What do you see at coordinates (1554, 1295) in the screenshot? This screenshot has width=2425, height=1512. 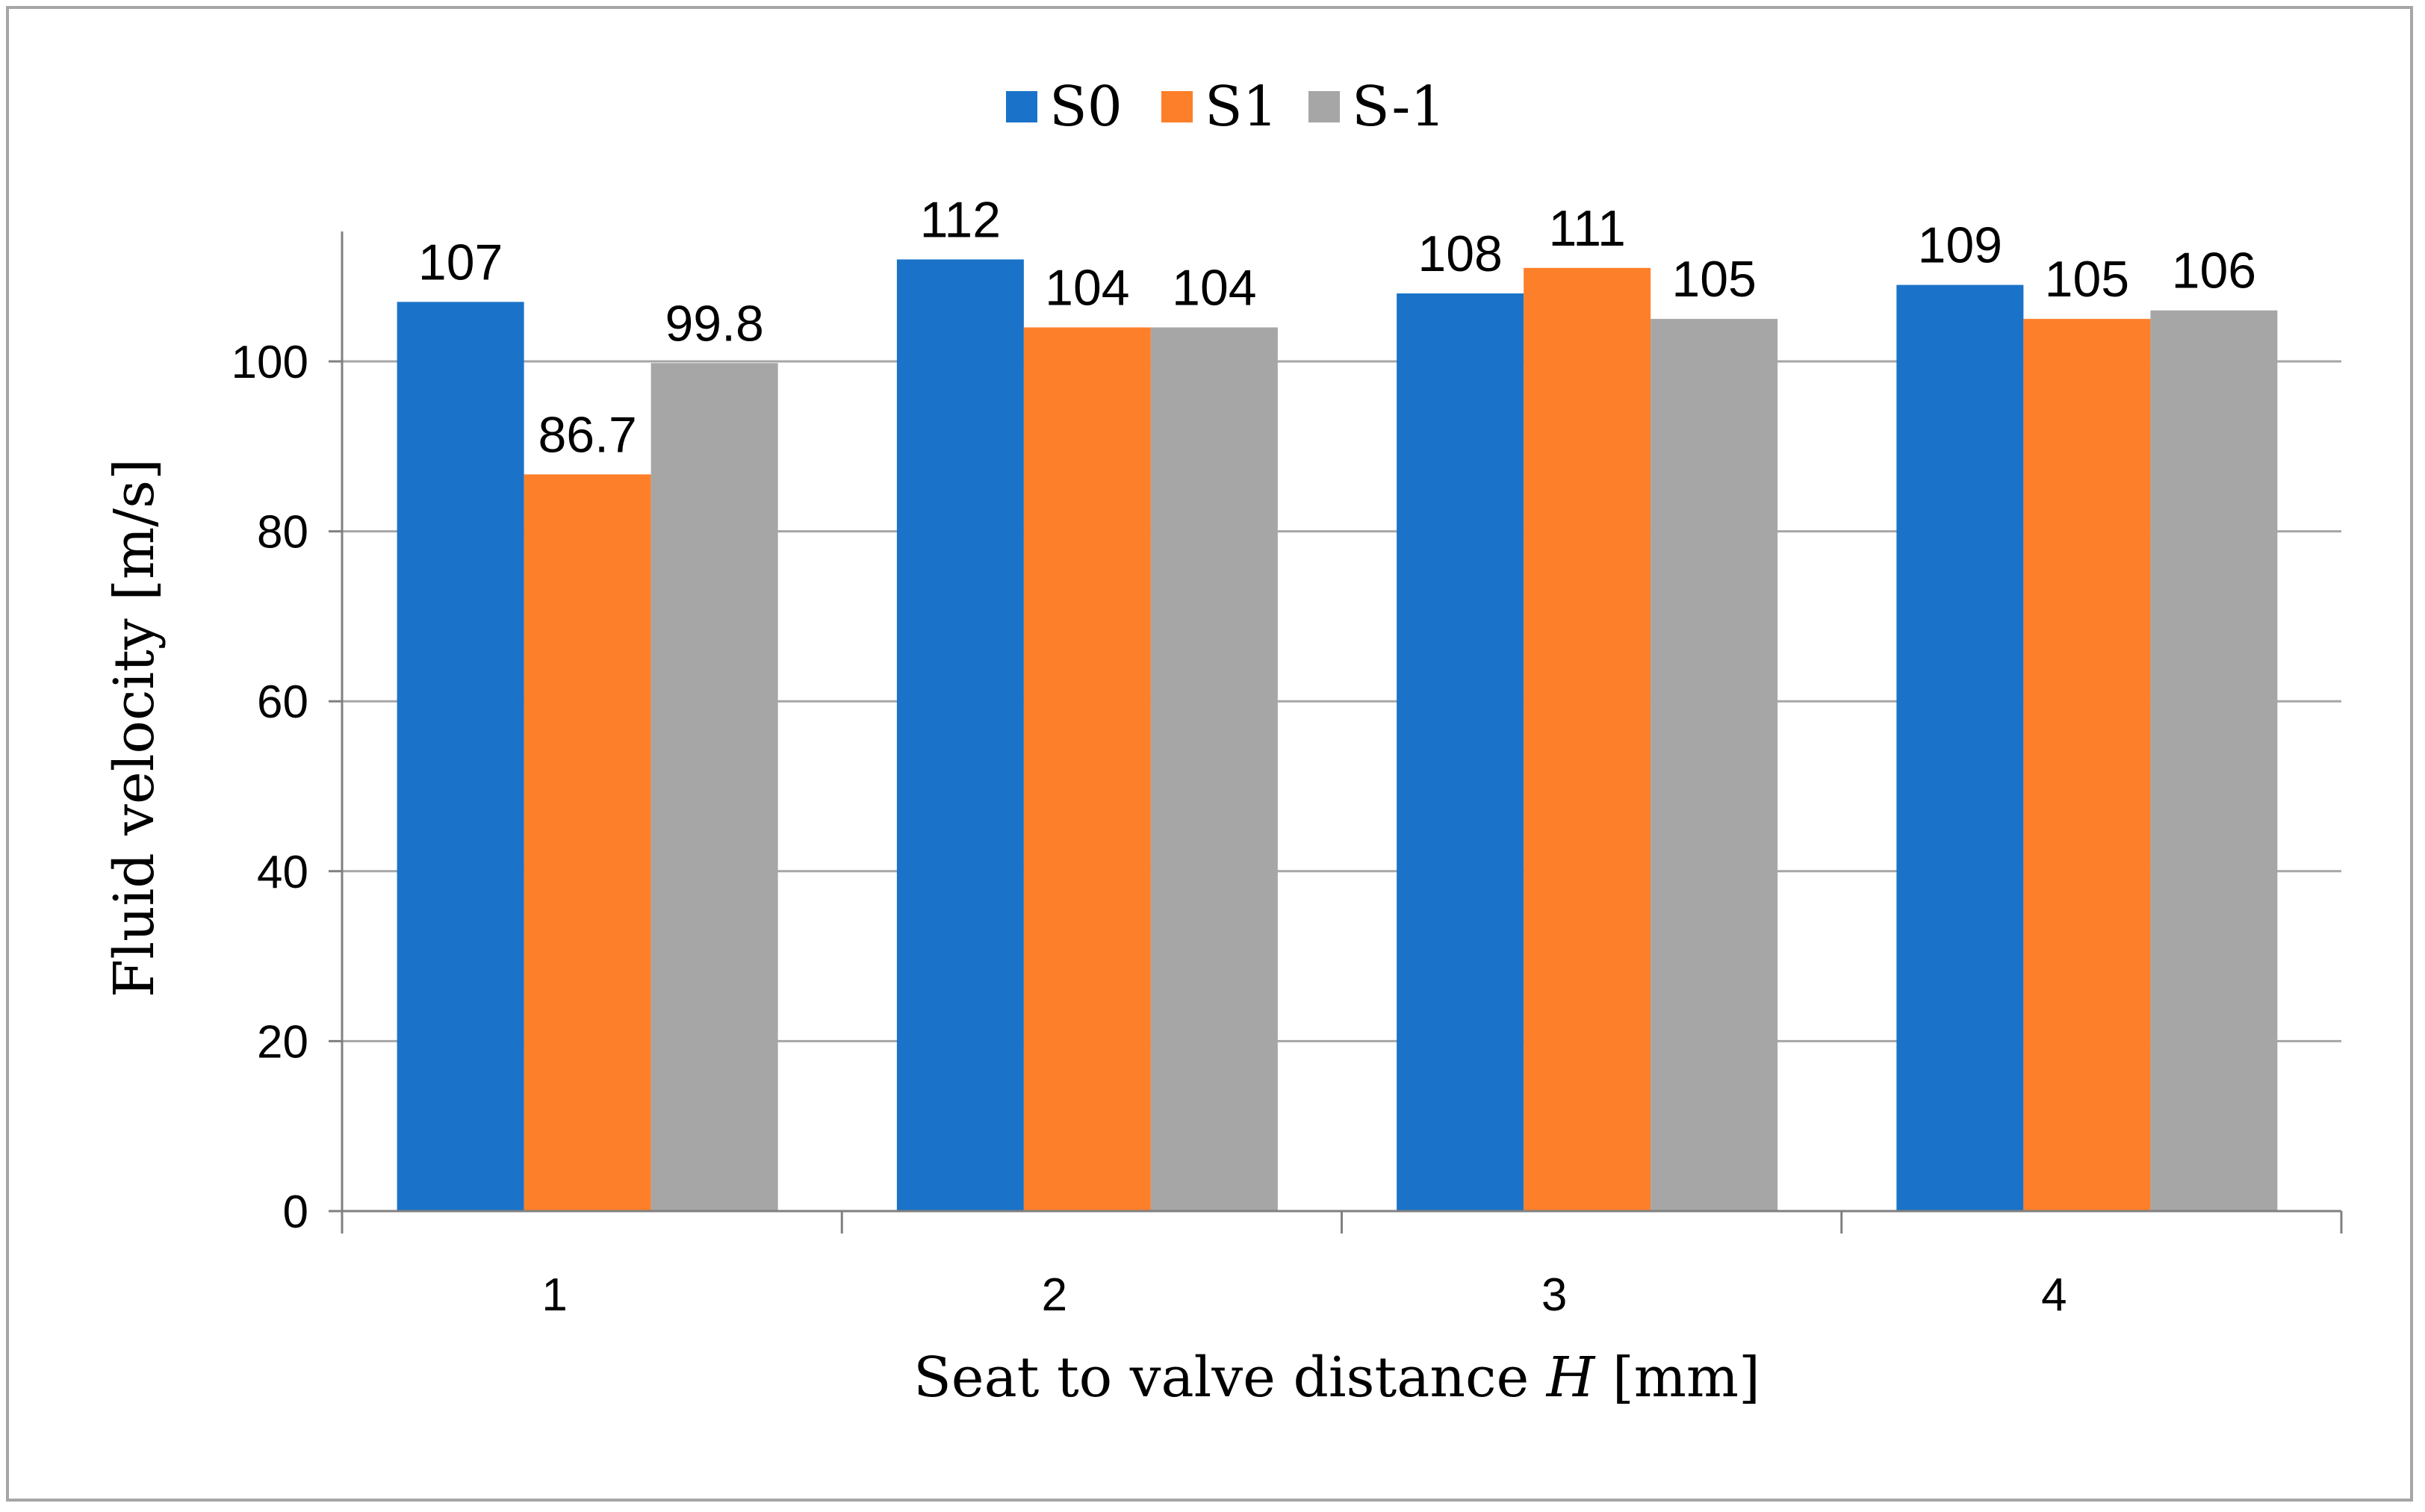 I see `x-tick-label: 3` at bounding box center [1554, 1295].